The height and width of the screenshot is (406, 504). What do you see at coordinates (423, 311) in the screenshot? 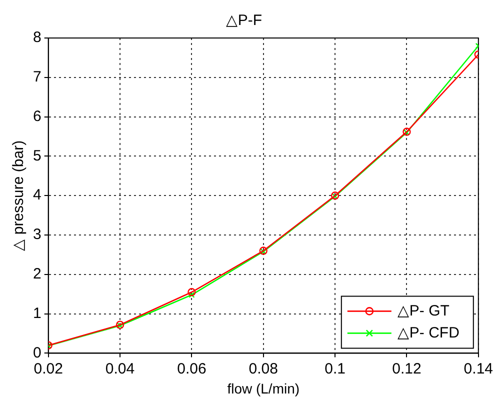
I see `legend-label: △P- GT` at bounding box center [423, 311].